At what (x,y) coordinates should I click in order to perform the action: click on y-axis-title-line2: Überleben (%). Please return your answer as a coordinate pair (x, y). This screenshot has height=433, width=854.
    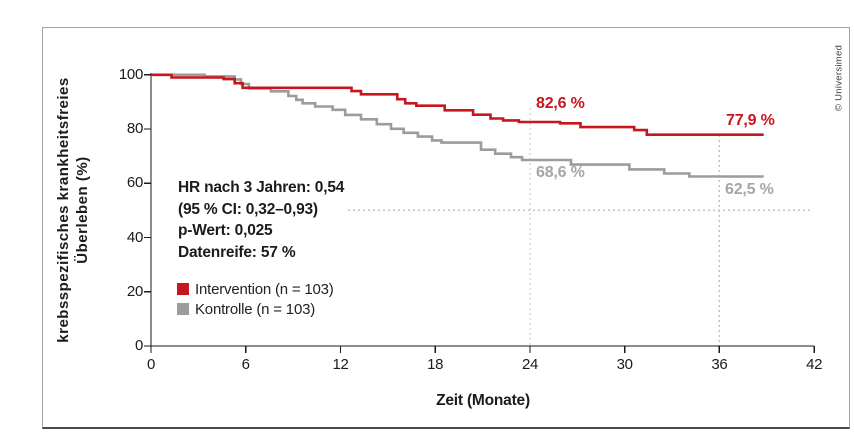
    Looking at the image, I should click on (82, 210).